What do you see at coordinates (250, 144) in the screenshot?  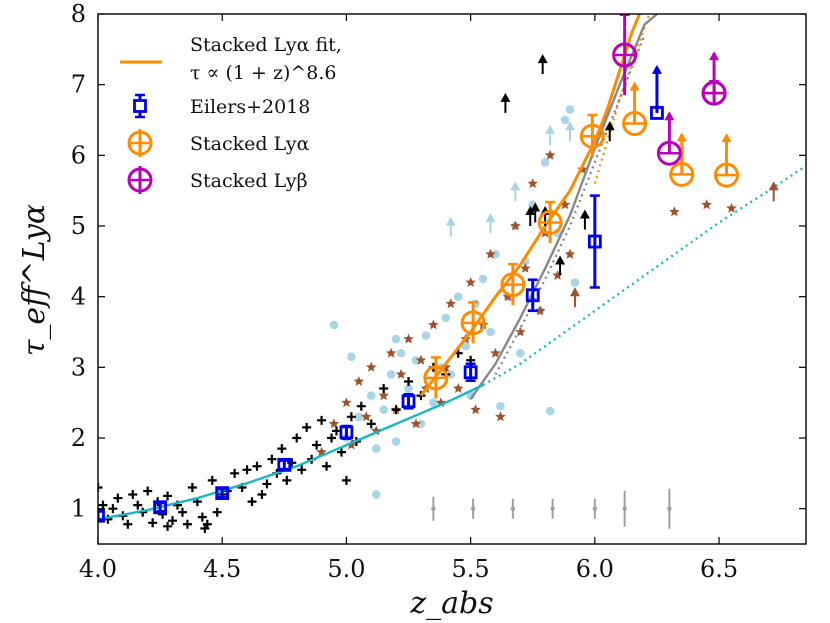 I see `legend-label: Stacked Lyα` at bounding box center [250, 144].